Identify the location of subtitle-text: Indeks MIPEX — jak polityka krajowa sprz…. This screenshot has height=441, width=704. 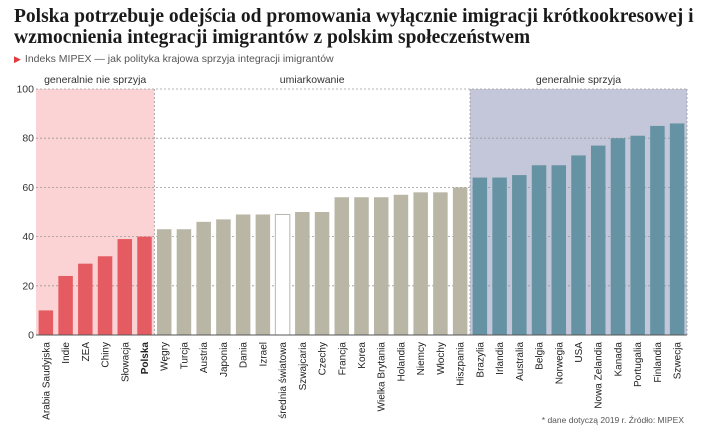
(179, 59).